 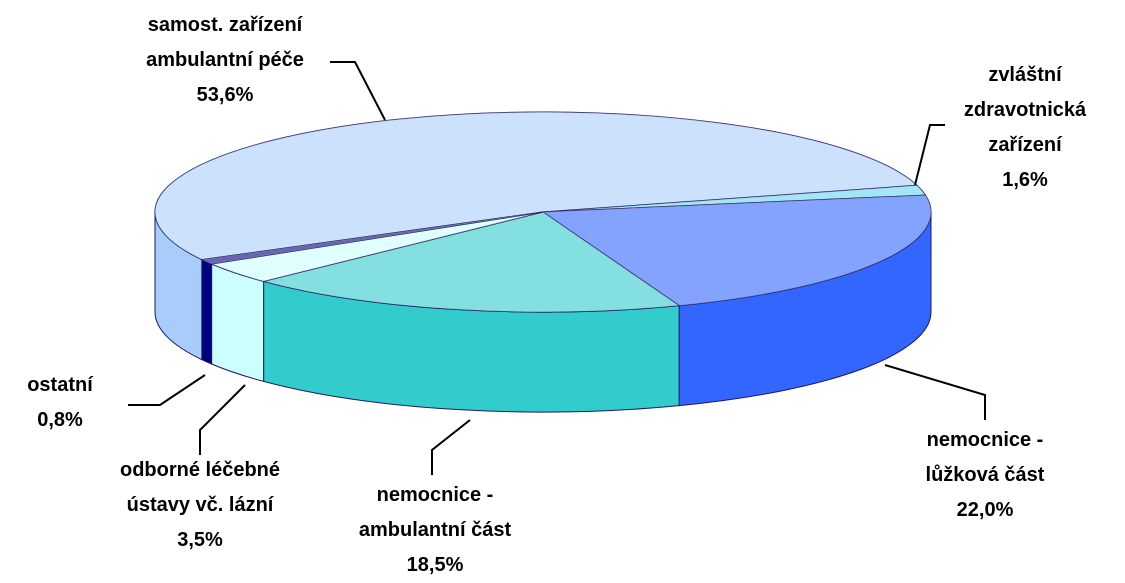 What do you see at coordinates (60, 420) in the screenshot?
I see `value-label: 0,8%` at bounding box center [60, 420].